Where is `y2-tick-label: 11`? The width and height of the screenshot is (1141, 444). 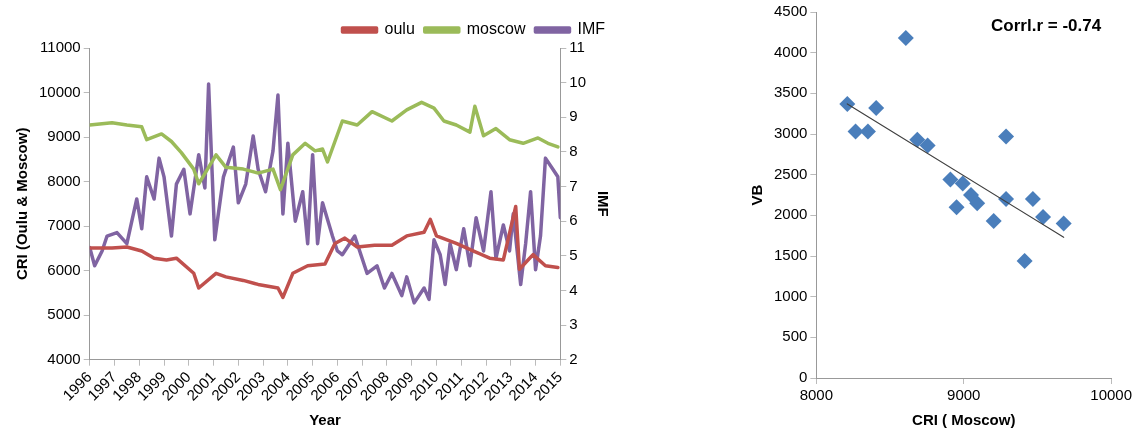
y2-tick-label: 11 is located at coordinates (577, 47).